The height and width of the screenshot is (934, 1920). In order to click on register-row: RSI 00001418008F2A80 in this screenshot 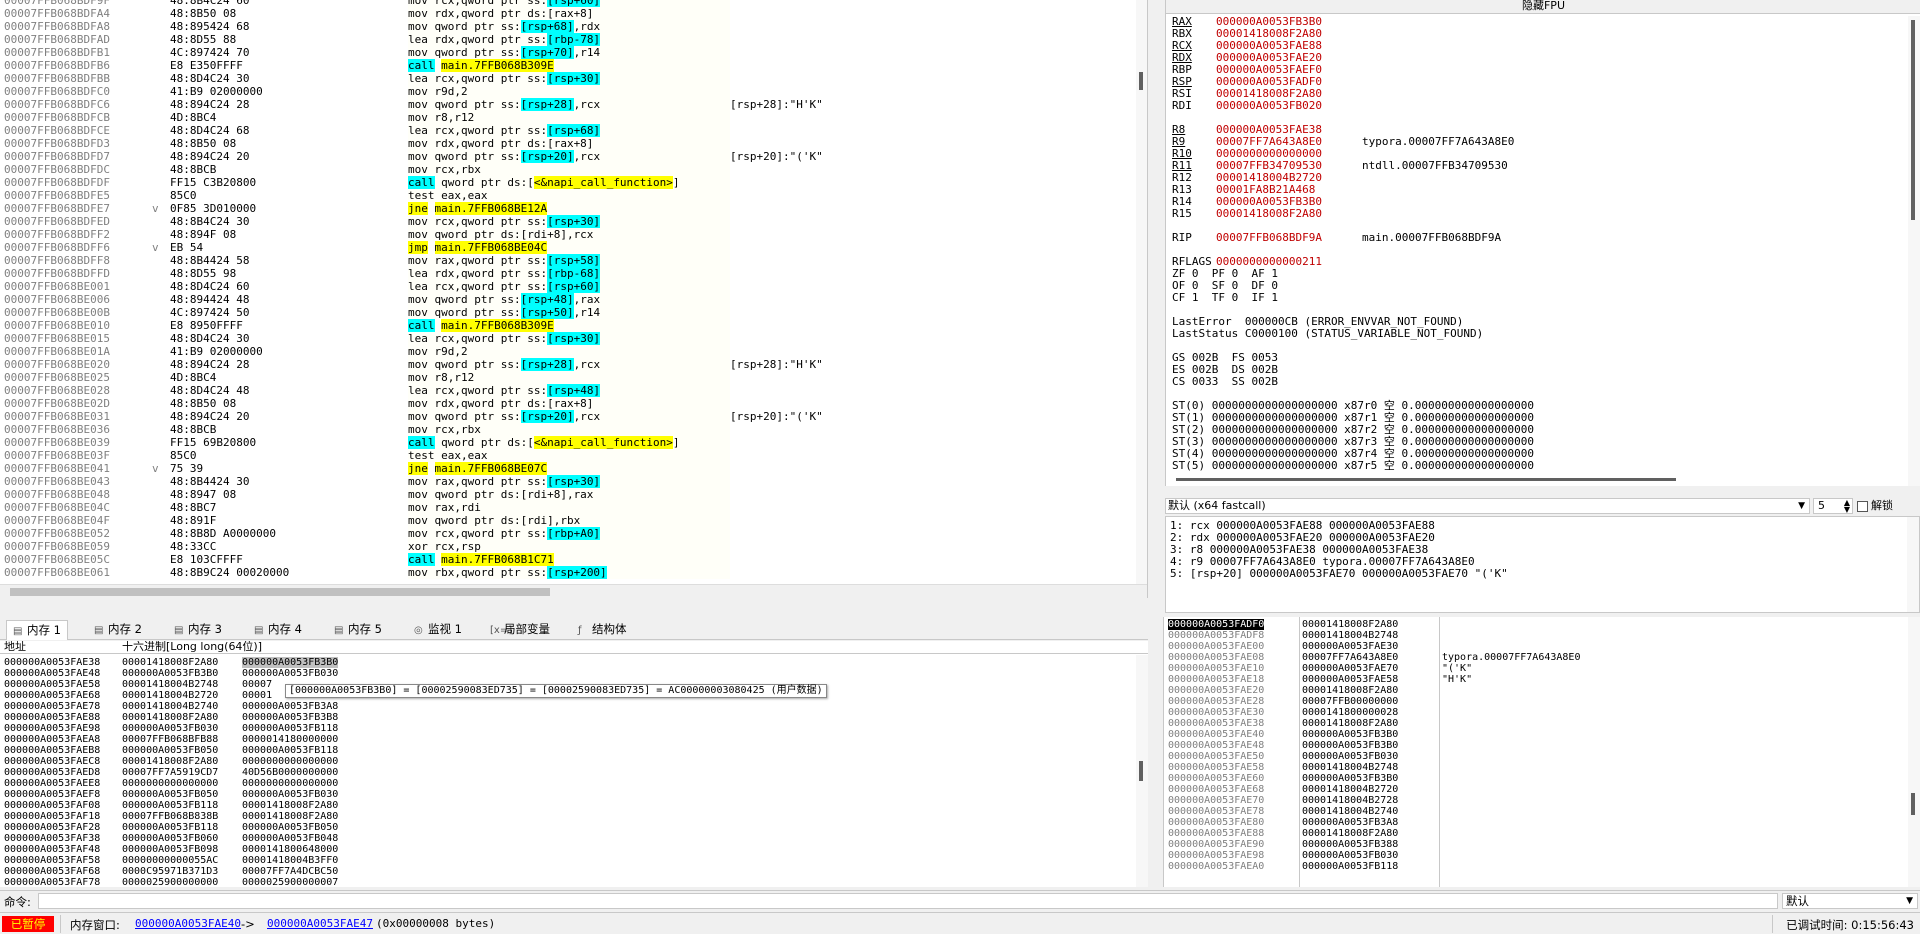, I will do `click(1267, 94)`.